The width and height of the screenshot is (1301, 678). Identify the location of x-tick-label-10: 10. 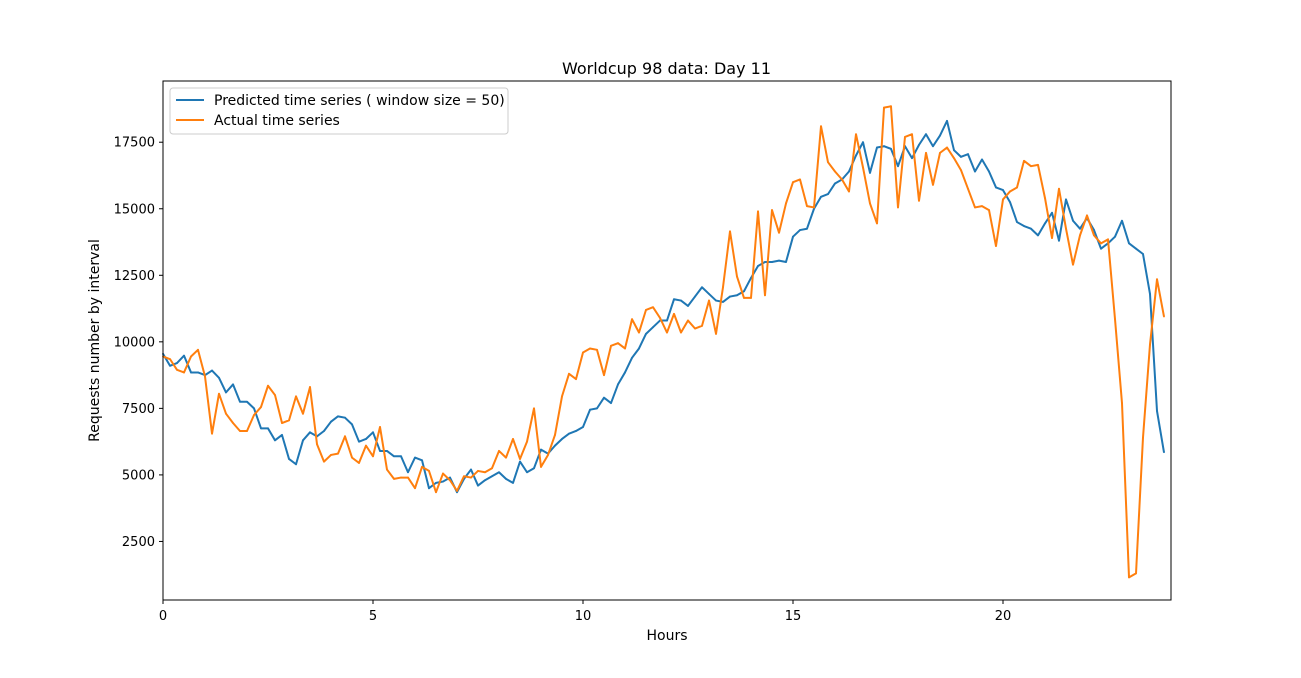
(583, 616).